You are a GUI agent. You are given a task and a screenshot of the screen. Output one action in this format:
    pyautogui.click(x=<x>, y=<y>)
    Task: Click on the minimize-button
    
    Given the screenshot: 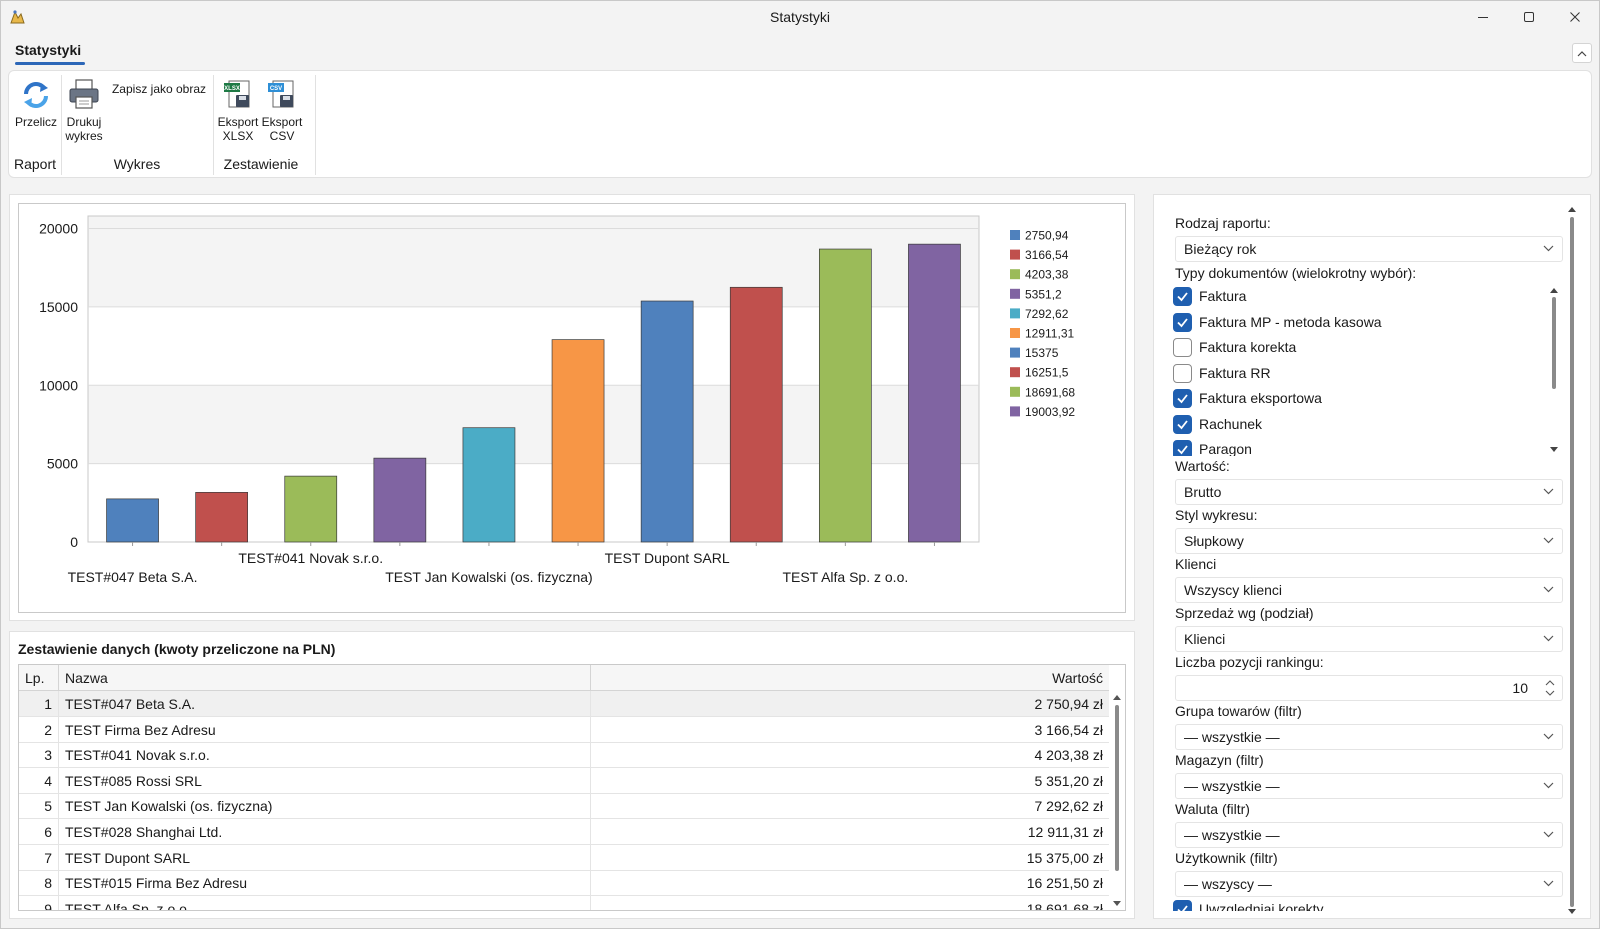 What is the action you would take?
    pyautogui.click(x=1483, y=17)
    